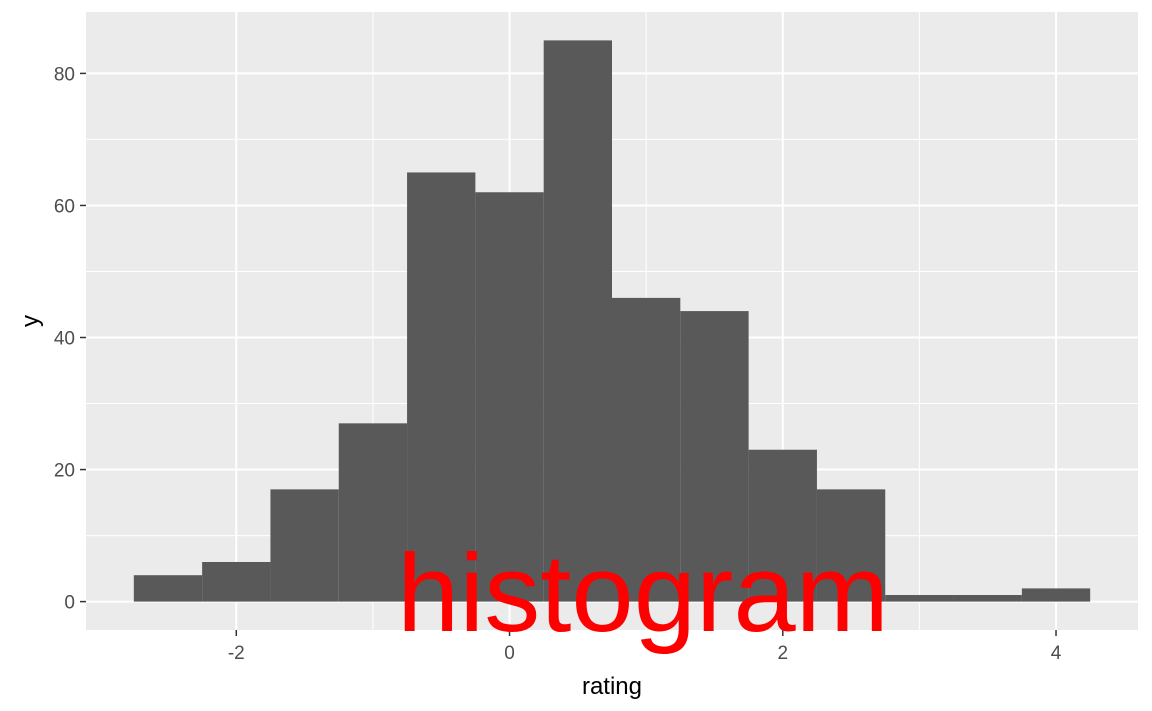 Image resolution: width=1152 pixels, height=711 pixels. Describe the element at coordinates (30, 321) in the screenshot. I see `y-axis-title: y` at that location.